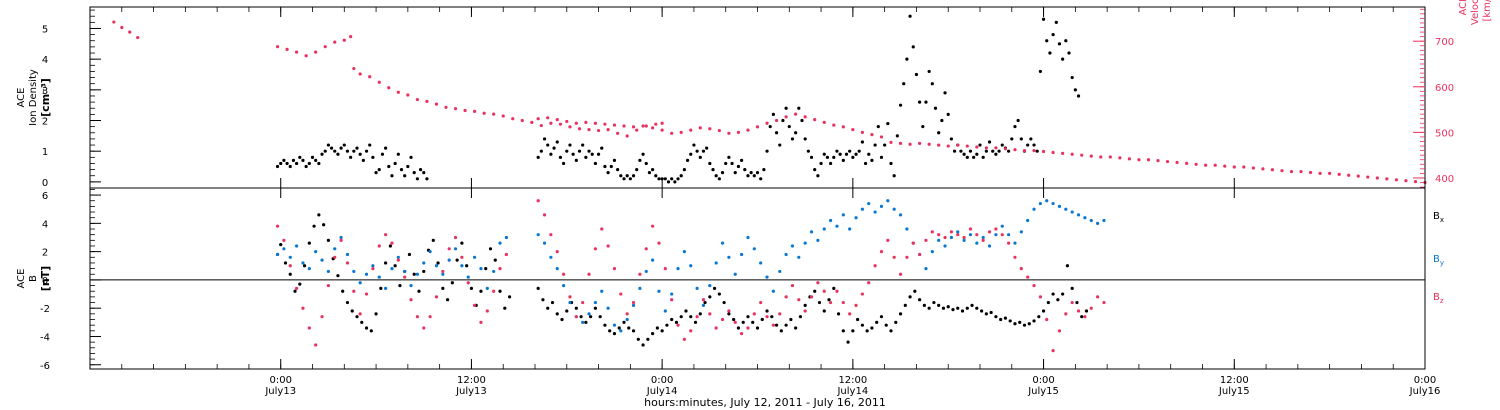  What do you see at coordinates (1438, 258) in the screenshot?
I see `legend: Bx By Bz` at bounding box center [1438, 258].